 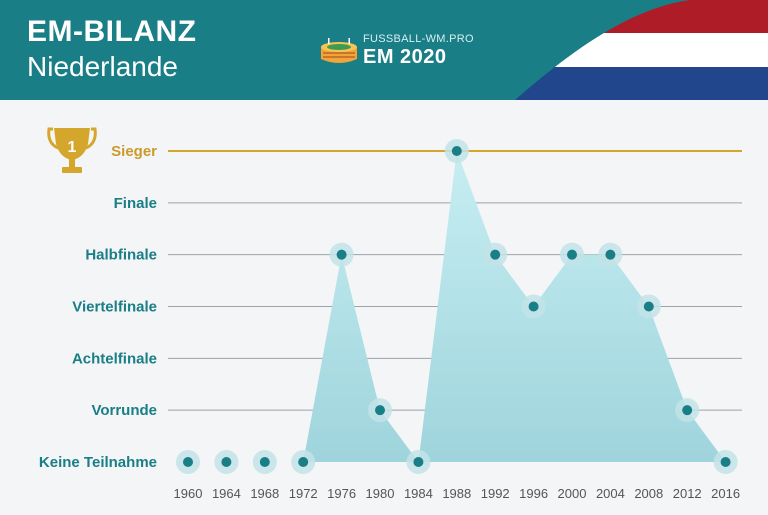 What do you see at coordinates (102, 66) in the screenshot?
I see `page-subtitle: Niederlande` at bounding box center [102, 66].